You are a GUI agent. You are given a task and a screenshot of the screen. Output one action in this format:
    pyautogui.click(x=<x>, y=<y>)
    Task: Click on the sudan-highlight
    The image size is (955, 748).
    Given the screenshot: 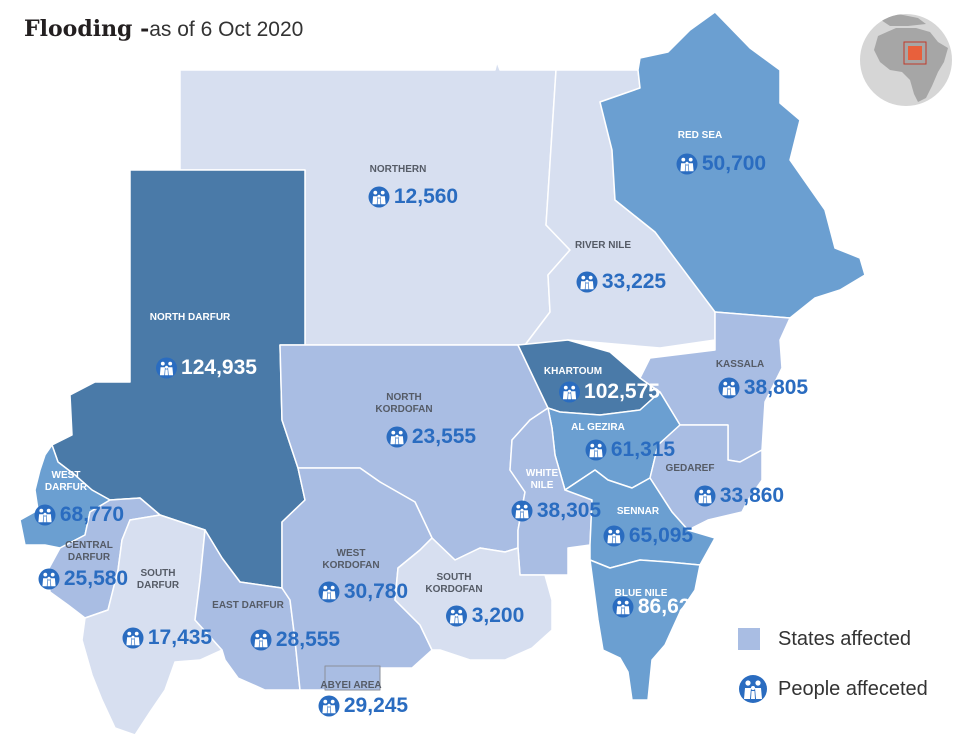 What is the action you would take?
    pyautogui.click(x=915, y=53)
    